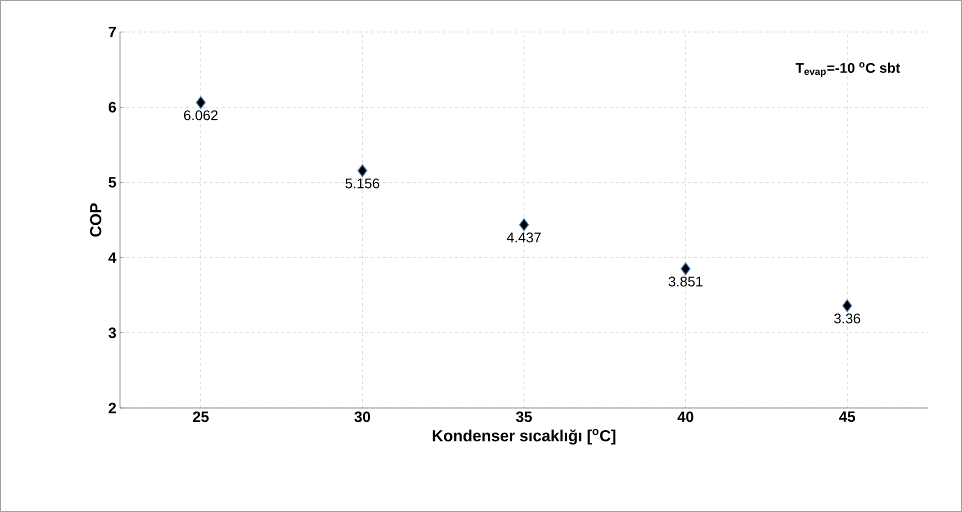 The height and width of the screenshot is (512, 962). I want to click on data-label: 6.062, so click(201, 115).